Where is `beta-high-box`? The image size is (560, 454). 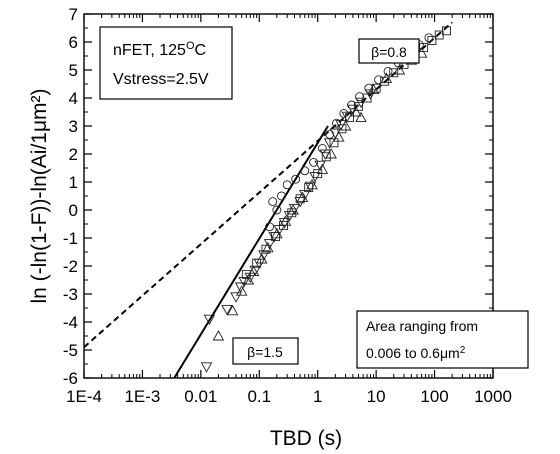 beta-high-box is located at coordinates (389, 51).